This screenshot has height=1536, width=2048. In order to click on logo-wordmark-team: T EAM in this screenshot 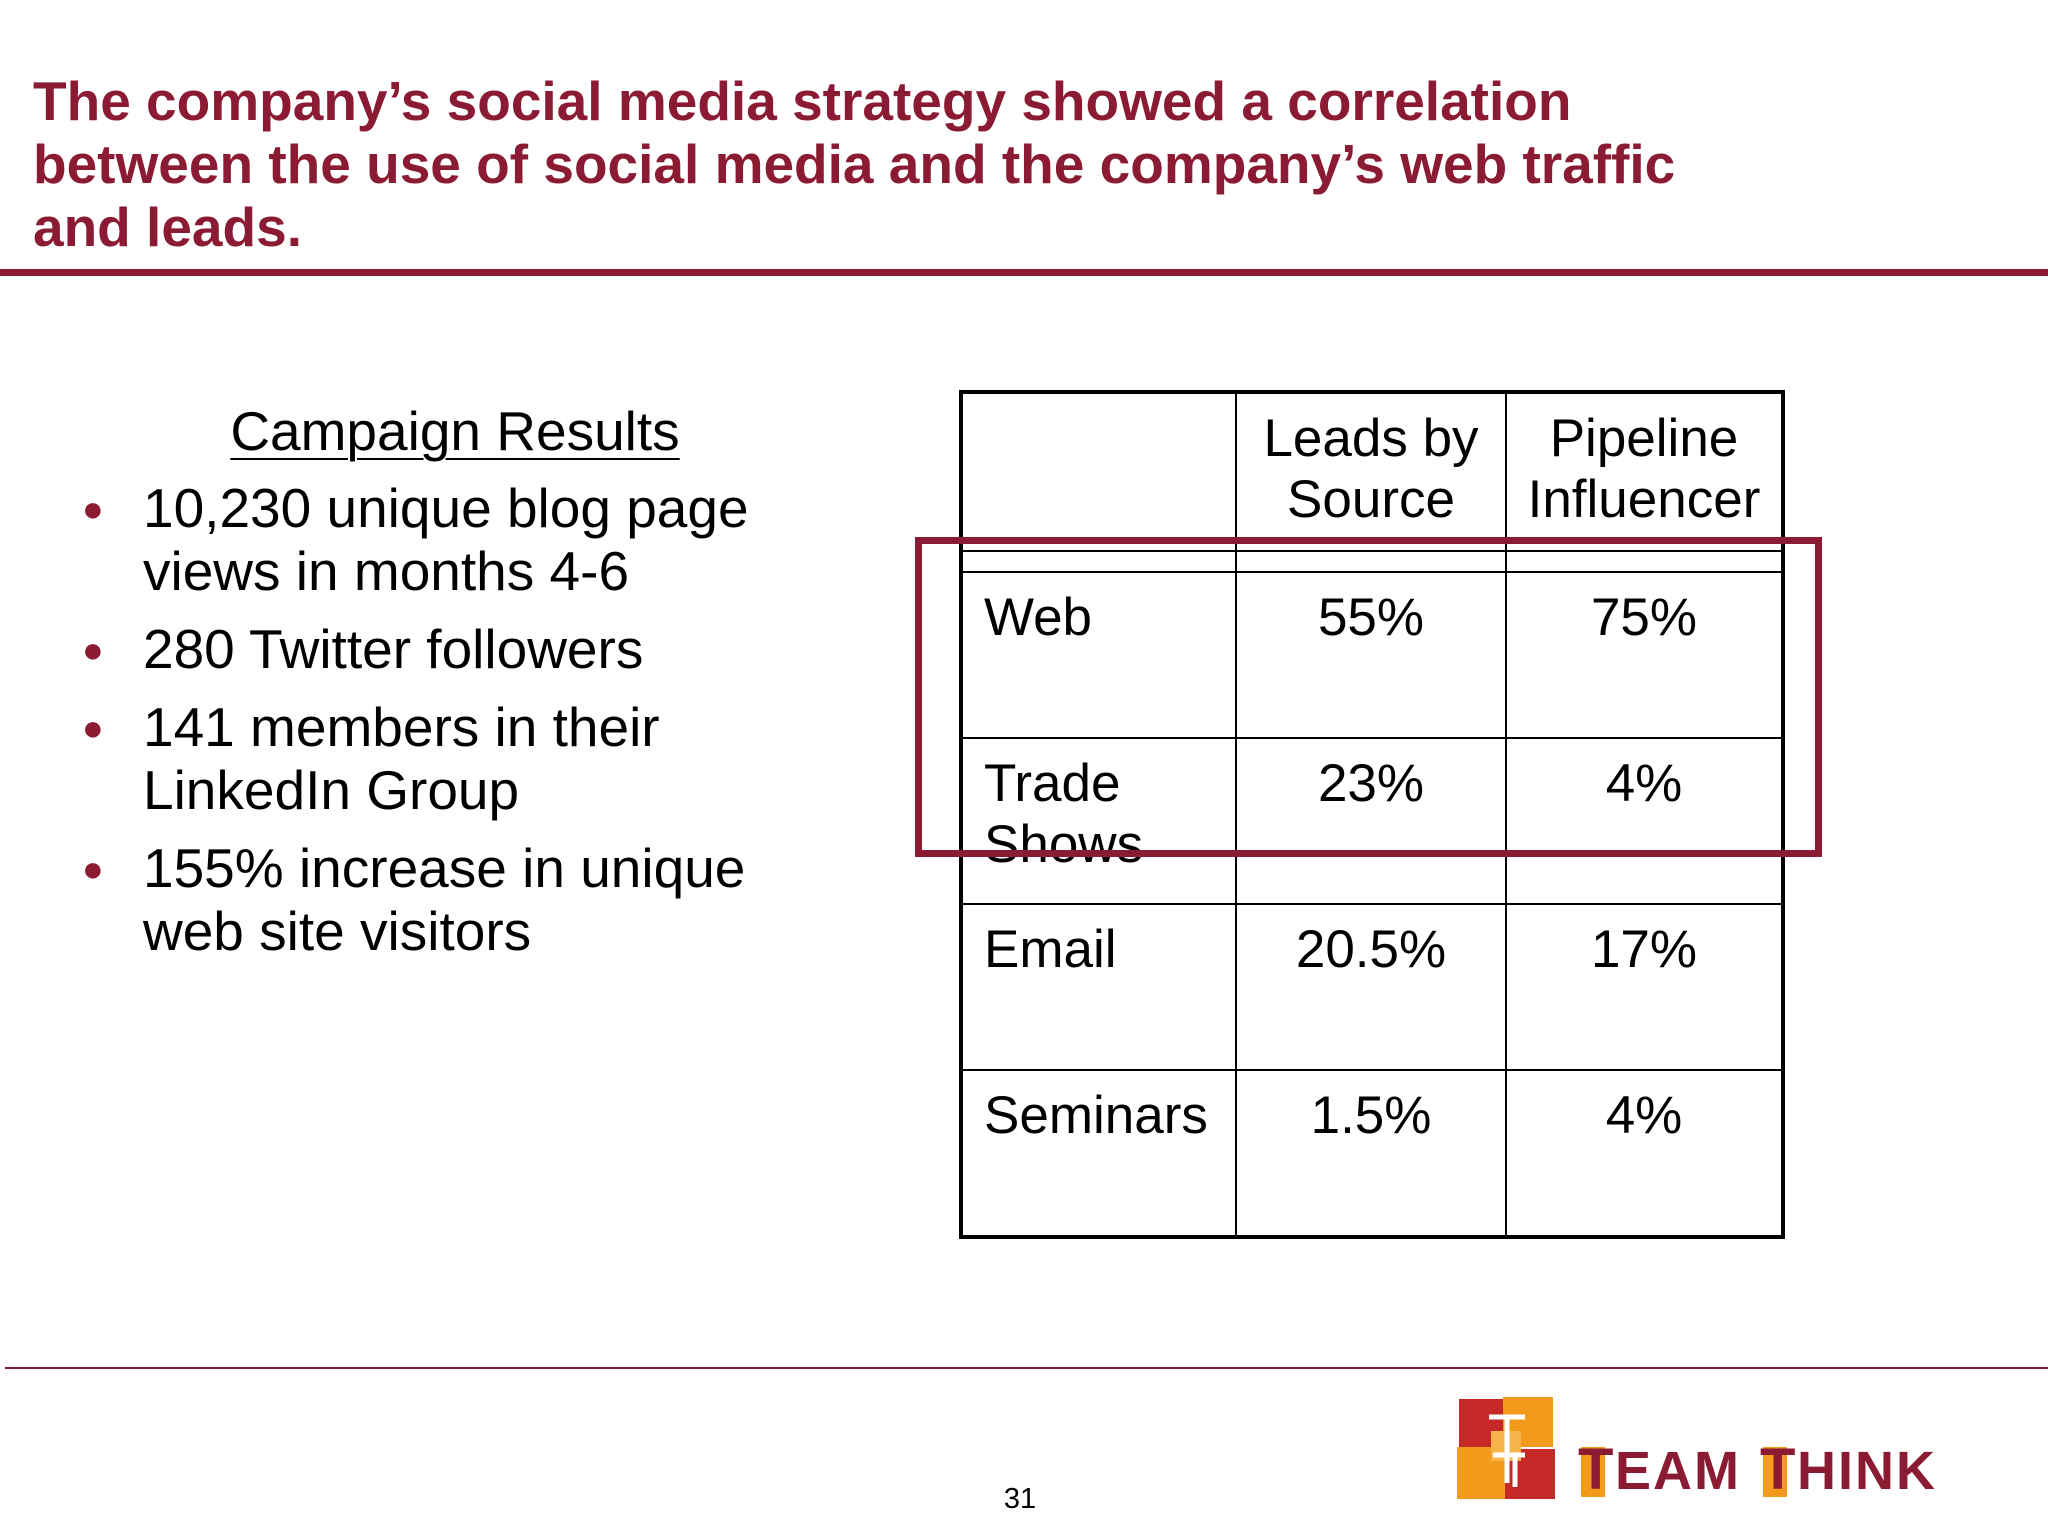, I will do `click(1659, 1469)`.